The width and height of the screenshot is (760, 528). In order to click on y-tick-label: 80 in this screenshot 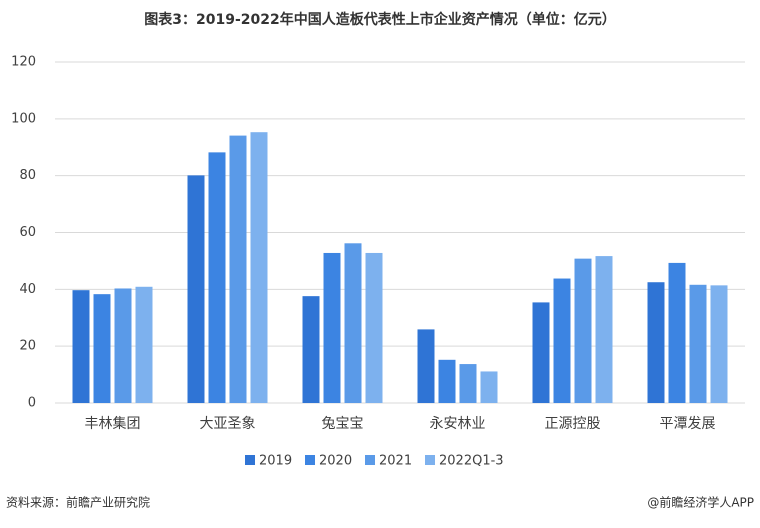, I will do `click(27, 175)`.